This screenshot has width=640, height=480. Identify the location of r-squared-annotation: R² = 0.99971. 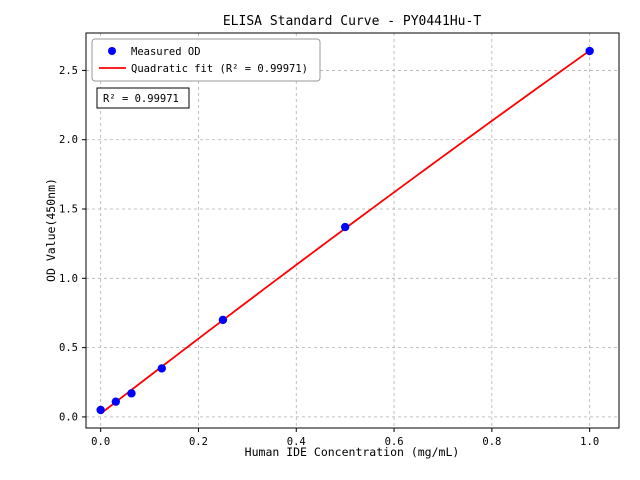
(143, 98).